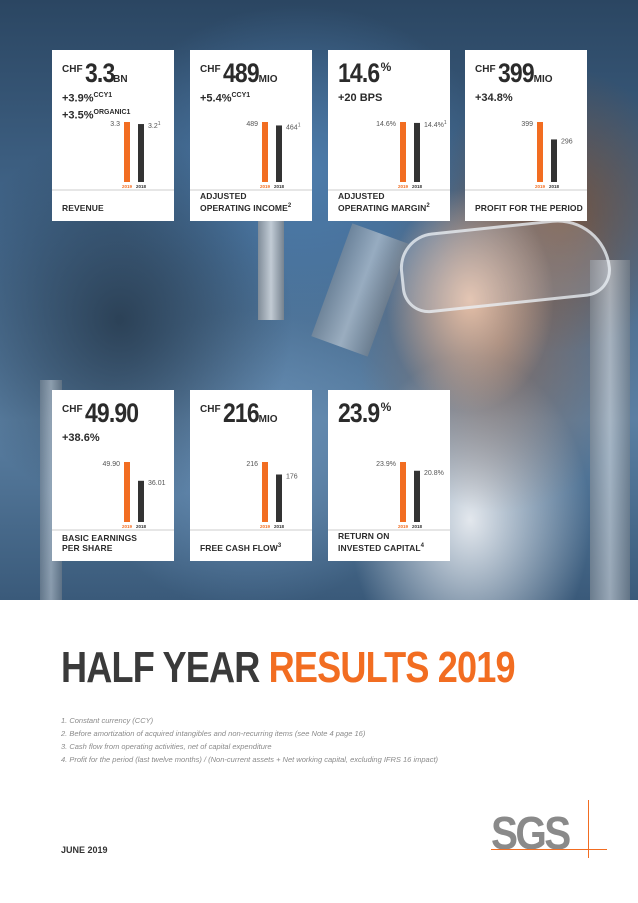  Describe the element at coordinates (246, 202) in the screenshot. I see `kpi-label: ADJUSTED OPERATING INCOME2` at that location.